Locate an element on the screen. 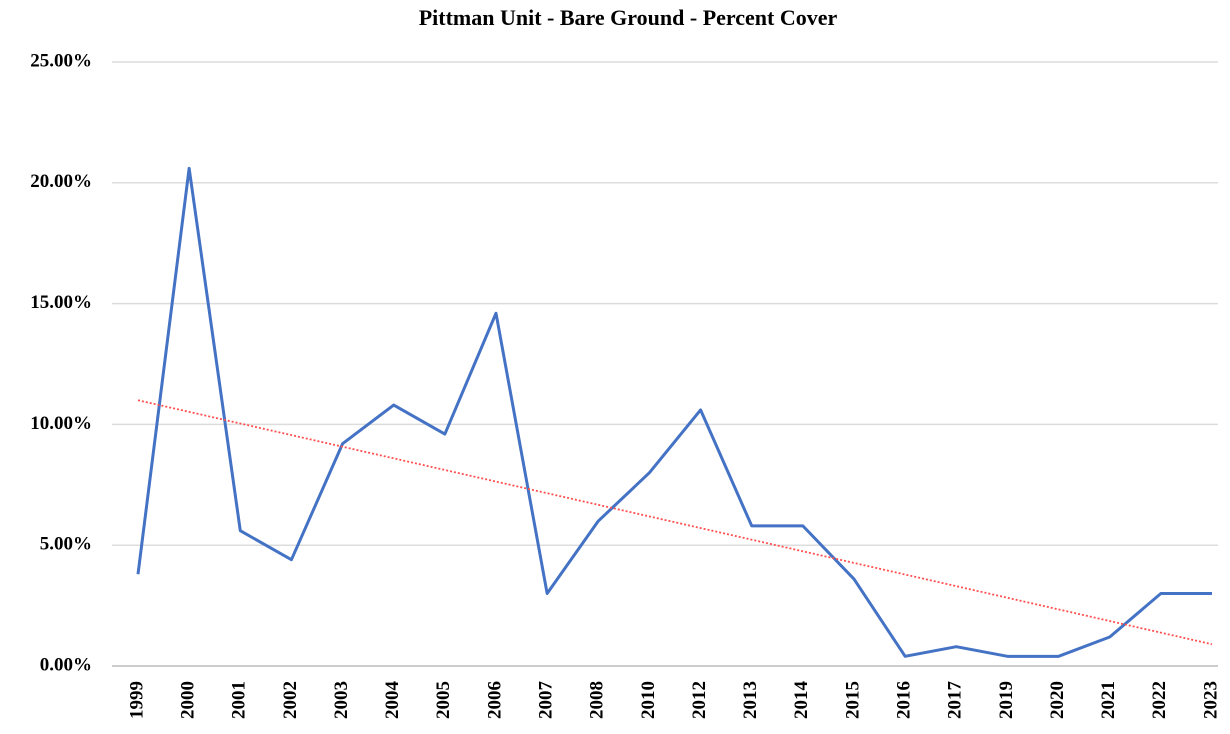 This screenshot has width=1230, height=734. y-tick-label: 0.00% is located at coordinates (66, 664).